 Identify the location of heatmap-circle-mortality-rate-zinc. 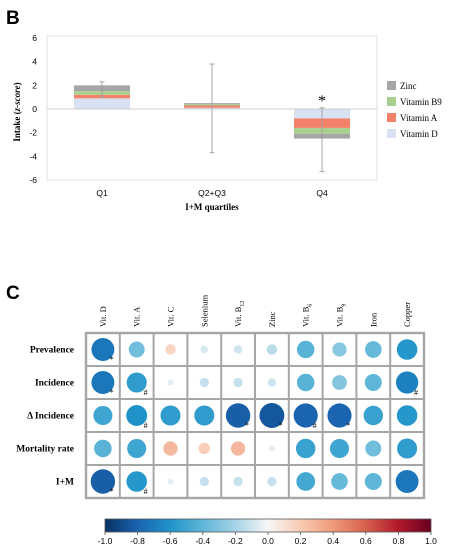
(271, 448).